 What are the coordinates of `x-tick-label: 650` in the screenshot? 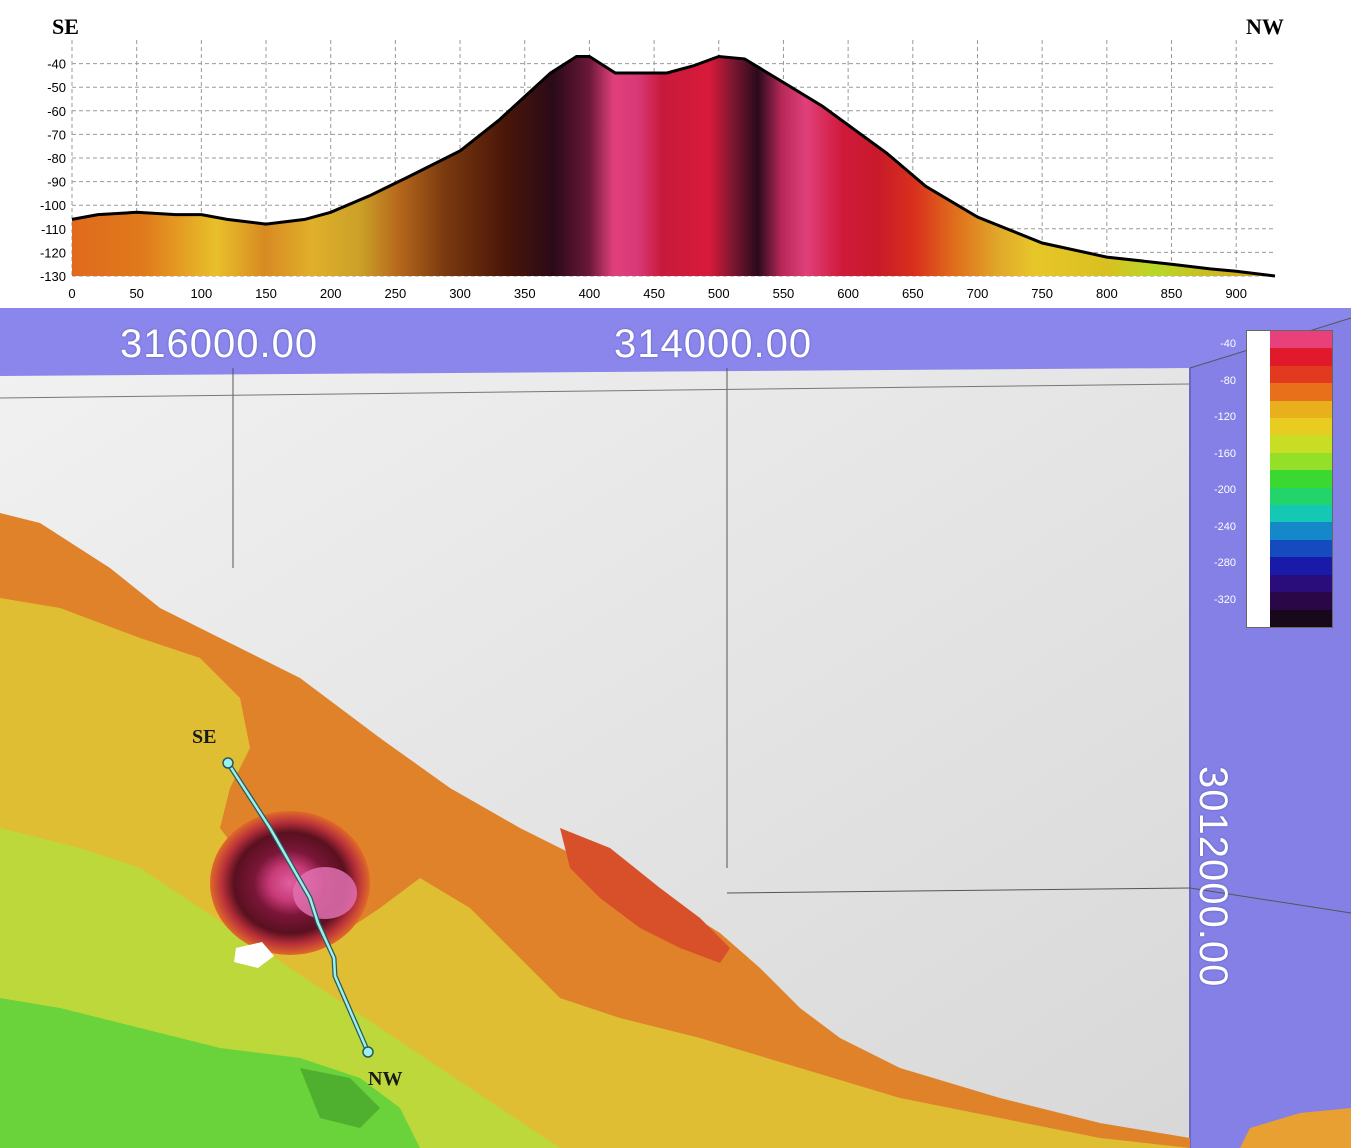 It's located at (913, 293).